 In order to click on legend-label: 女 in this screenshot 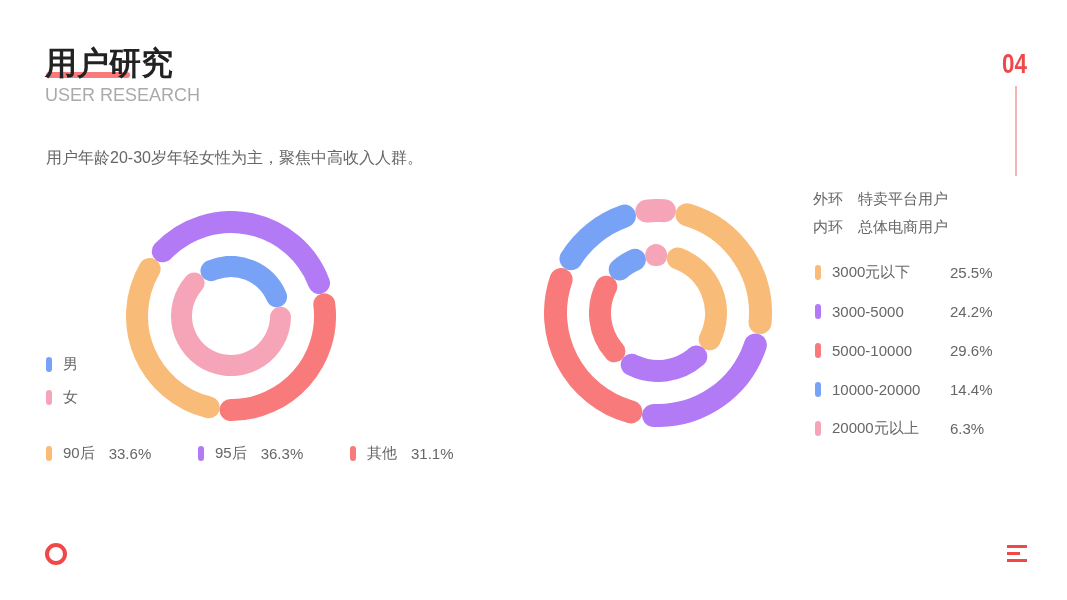, I will do `click(70, 397)`.